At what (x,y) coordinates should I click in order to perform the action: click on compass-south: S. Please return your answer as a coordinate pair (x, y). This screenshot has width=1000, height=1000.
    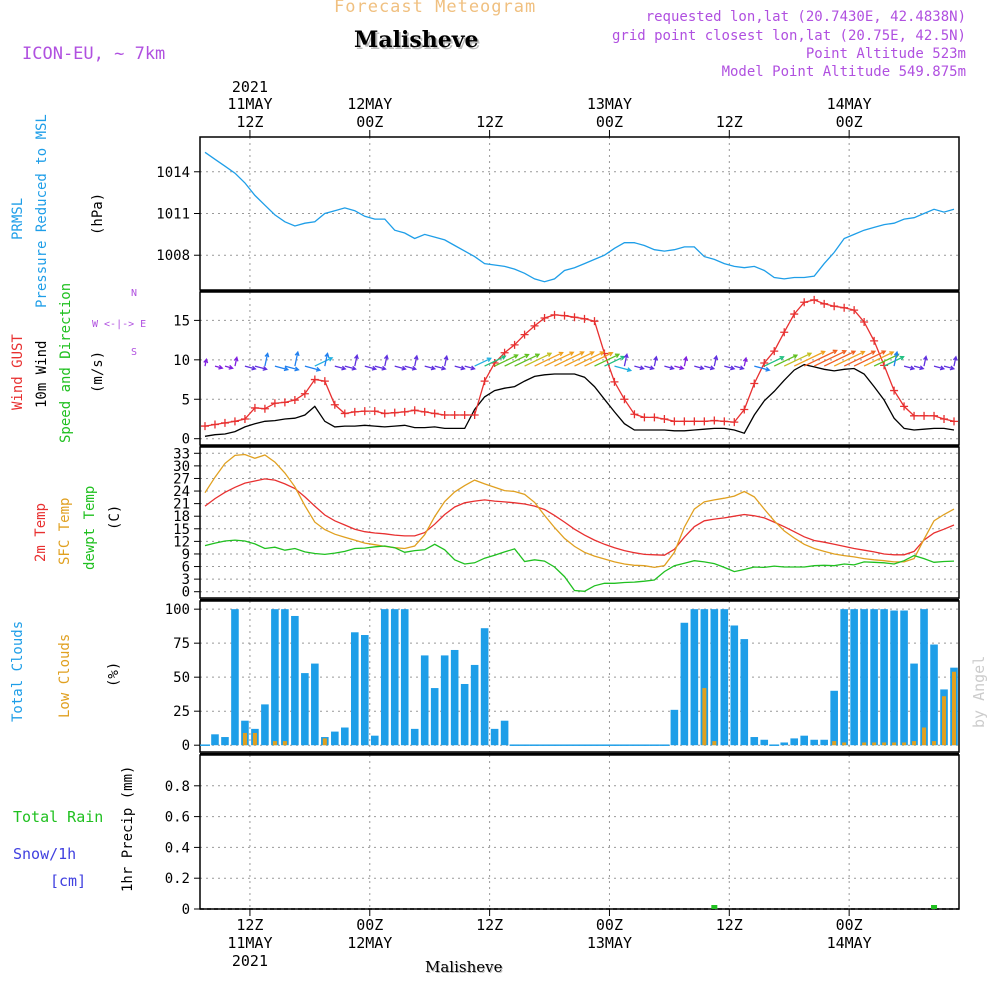
    Looking at the image, I should click on (134, 352).